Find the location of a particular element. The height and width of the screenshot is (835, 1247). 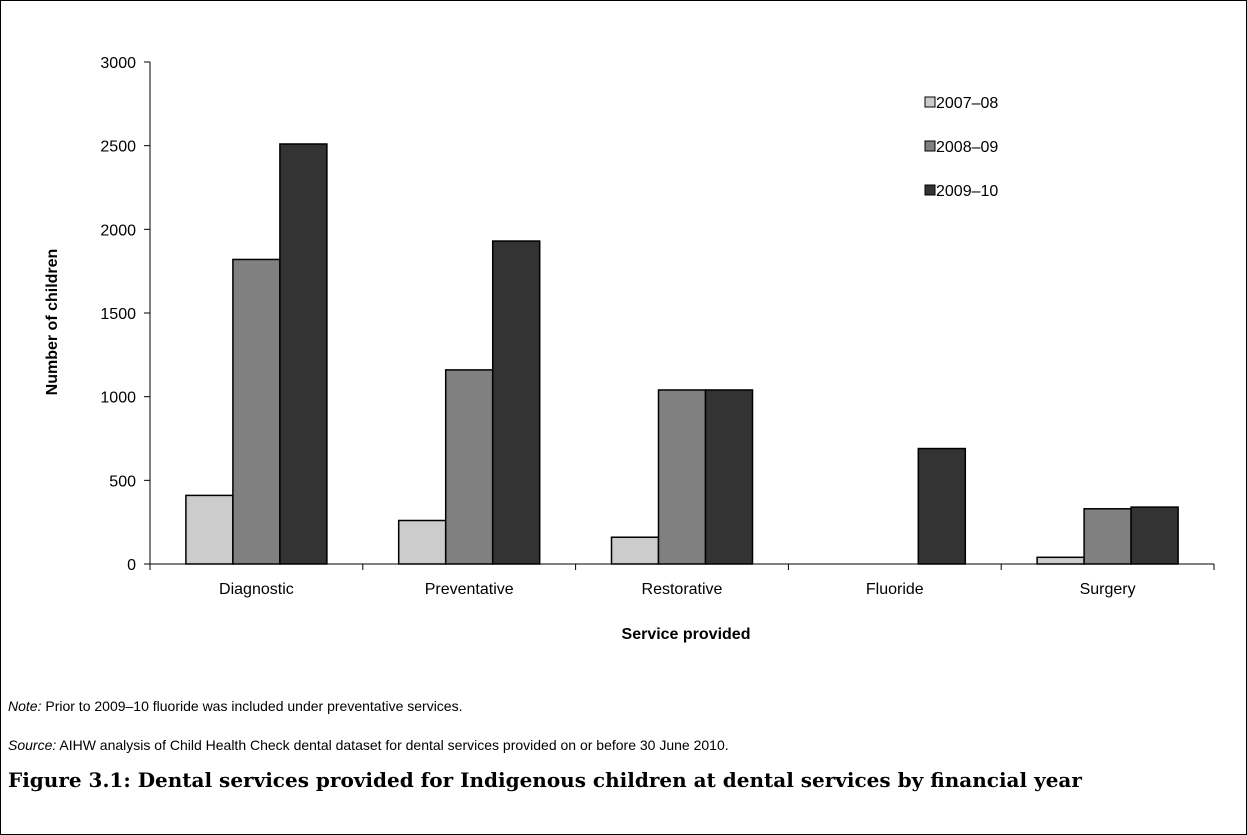

y-tick-label: 2000 is located at coordinates (118, 230).